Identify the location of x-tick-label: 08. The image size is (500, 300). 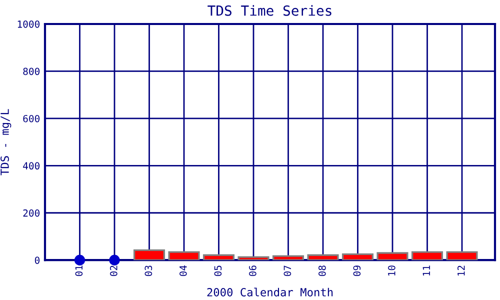
(322, 271).